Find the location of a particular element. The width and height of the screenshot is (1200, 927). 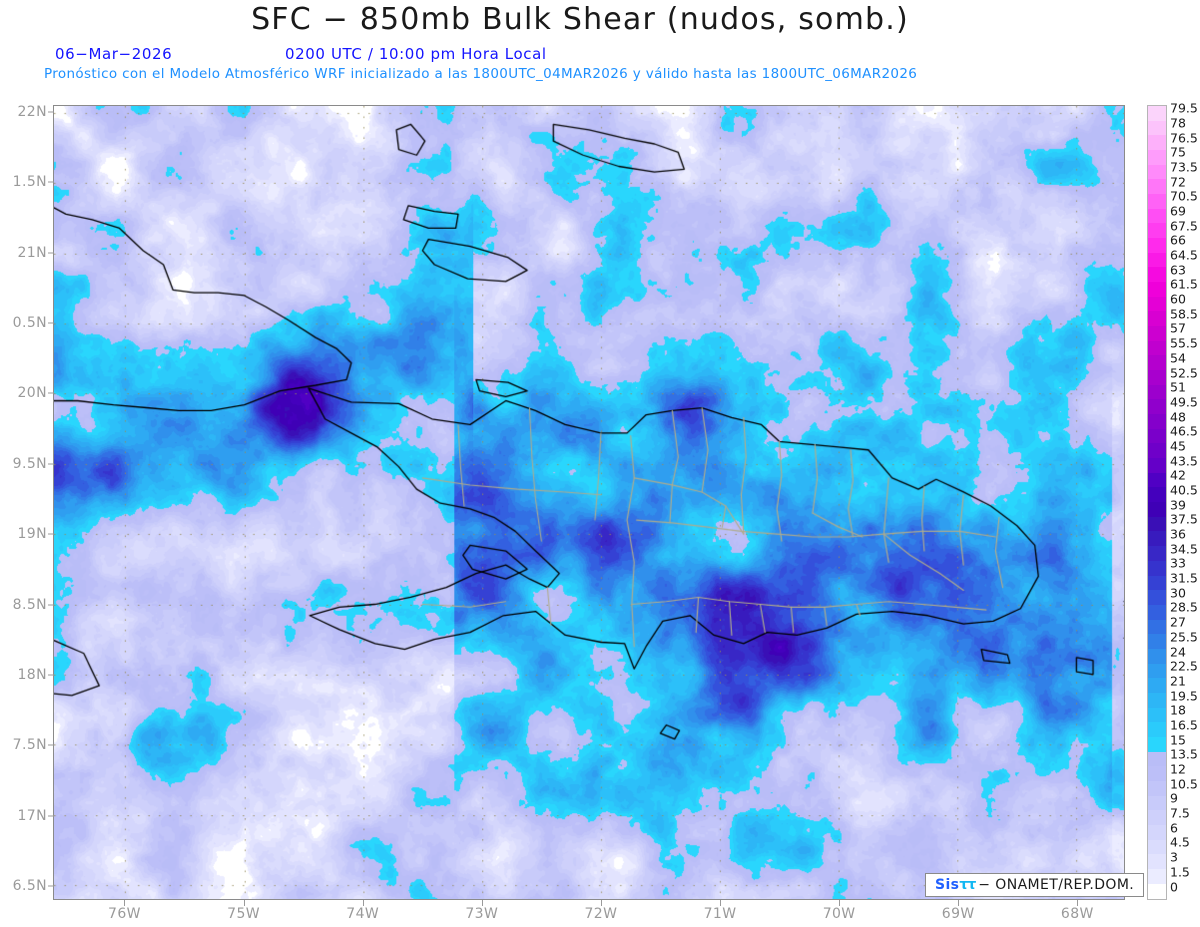

forecast-date: 06−Mar−2026 is located at coordinates (114, 54).